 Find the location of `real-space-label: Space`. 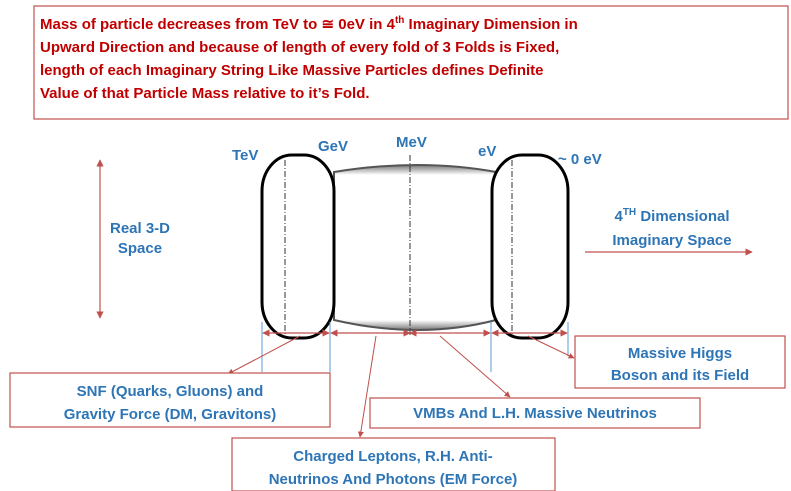

real-space-label: Space is located at coordinates (140, 248).